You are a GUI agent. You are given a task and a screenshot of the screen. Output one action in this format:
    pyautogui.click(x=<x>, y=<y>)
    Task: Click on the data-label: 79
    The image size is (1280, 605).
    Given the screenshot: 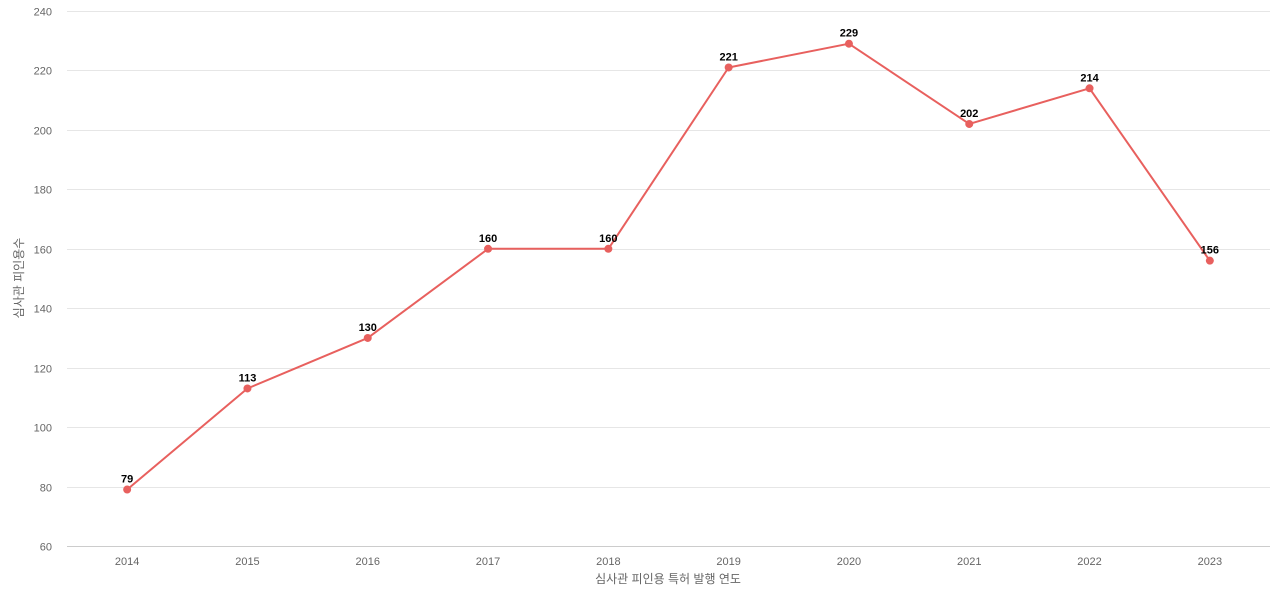 What is the action you would take?
    pyautogui.click(x=127, y=480)
    